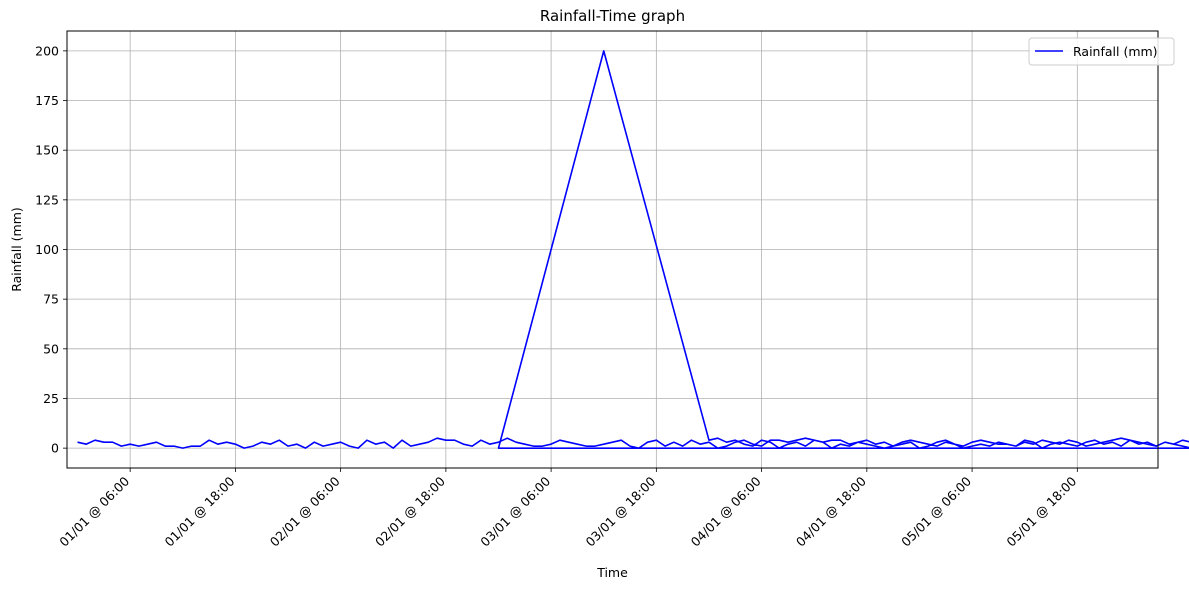 The image size is (1189, 590). Describe the element at coordinates (612, 16) in the screenshot. I see `chart-title: Rainfall-Time graph` at that location.